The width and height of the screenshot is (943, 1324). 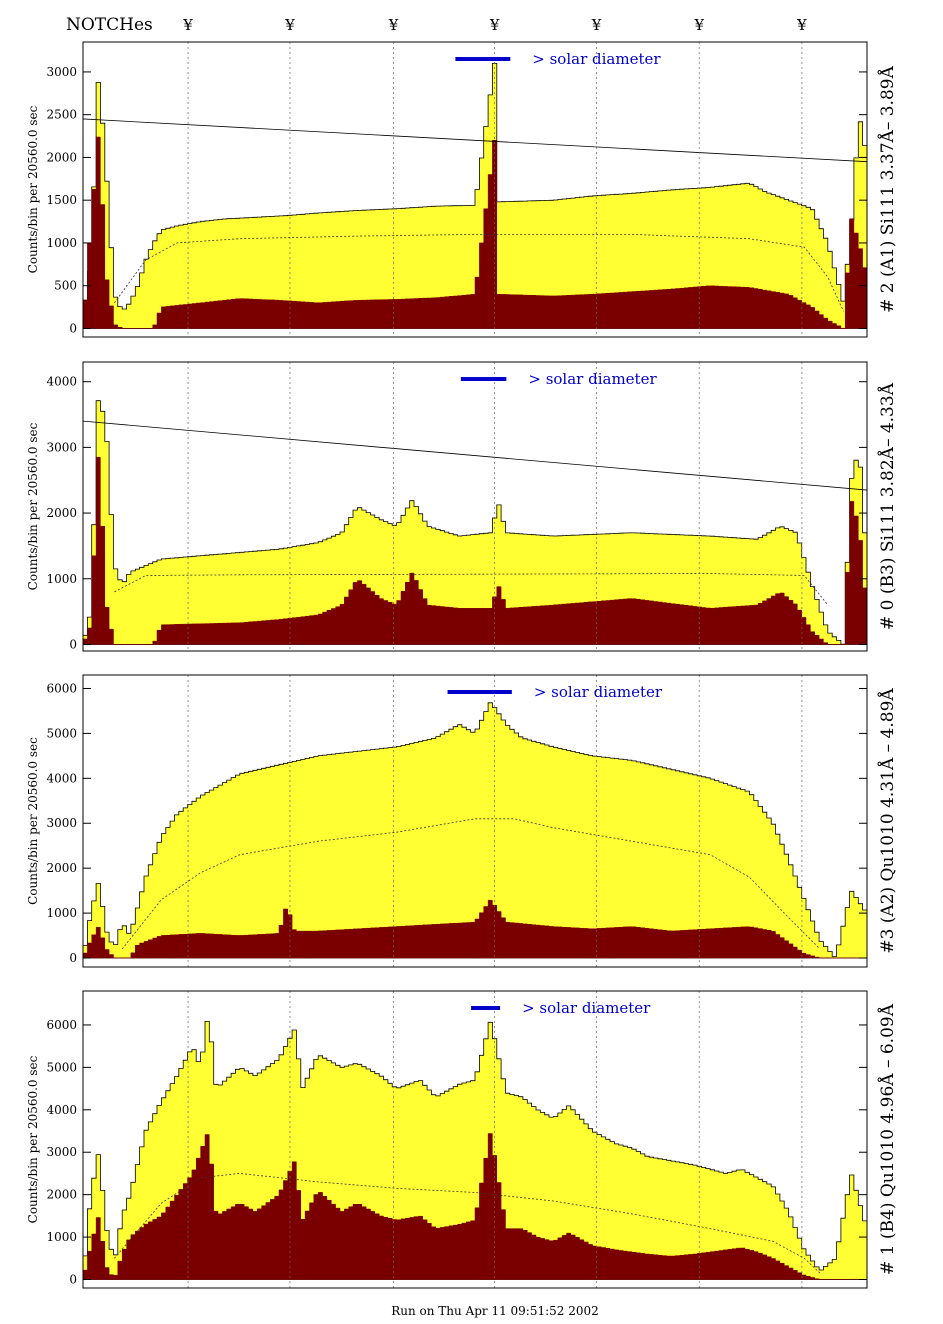 I want to click on y-tick-label: 2500, so click(x=61, y=115).